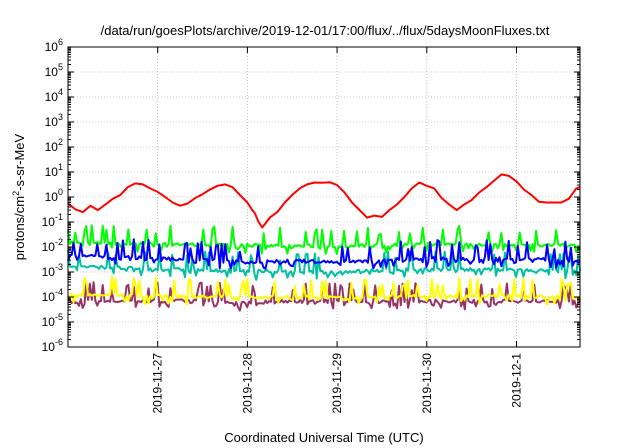  I want to click on y-tick-label: 10⁴, so click(54, 95).